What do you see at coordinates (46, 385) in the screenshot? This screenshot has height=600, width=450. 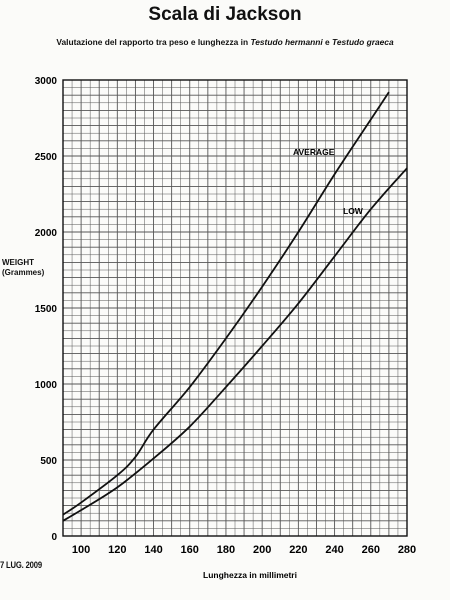 I see `y-tick-label: 1000` at bounding box center [46, 385].